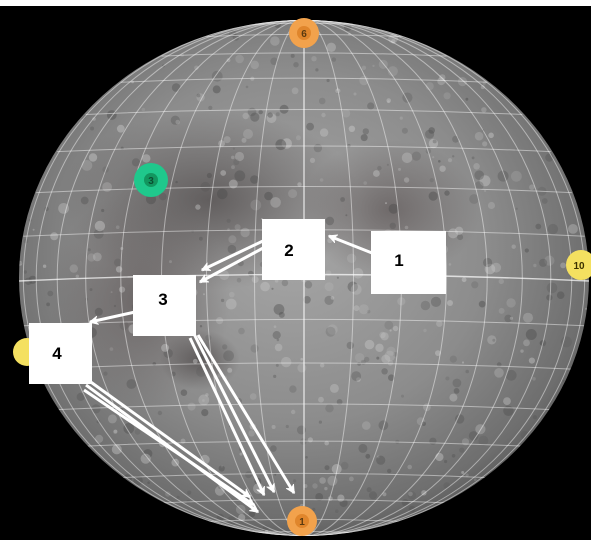 The height and width of the screenshot is (540, 591). I want to click on marker-bottom-inner, so click(302, 521).